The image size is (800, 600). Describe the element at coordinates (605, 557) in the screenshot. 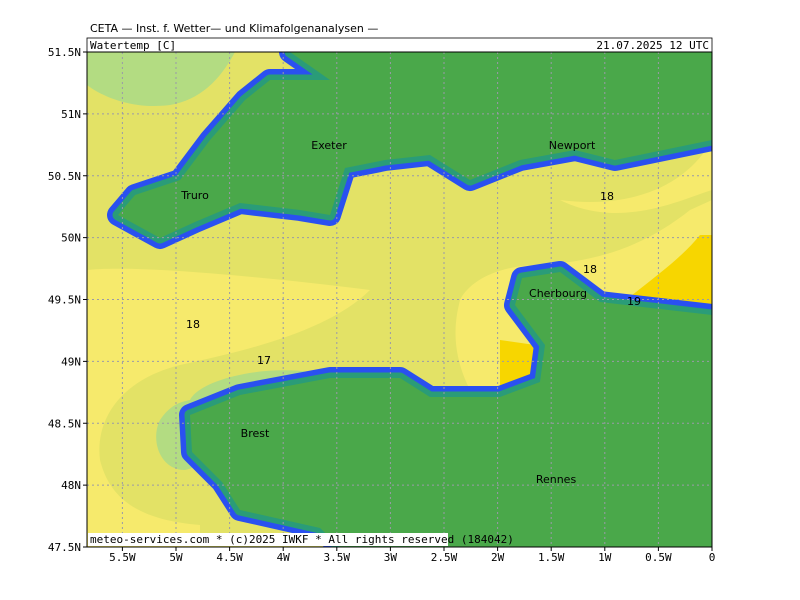

I see `lon-label: 1W` at that location.